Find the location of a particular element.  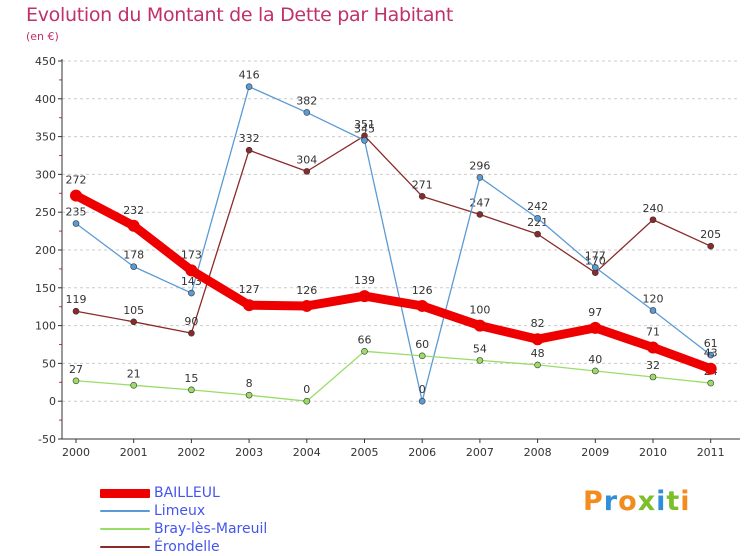

logo-letter: o is located at coordinates (628, 501).